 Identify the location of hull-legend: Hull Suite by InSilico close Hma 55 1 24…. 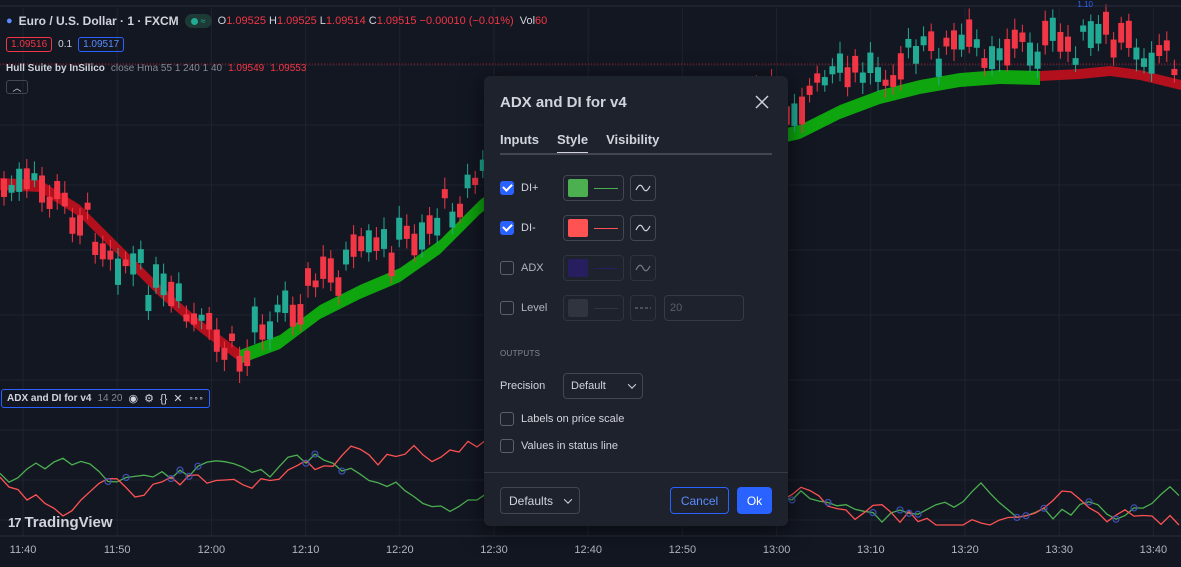
(156, 68).